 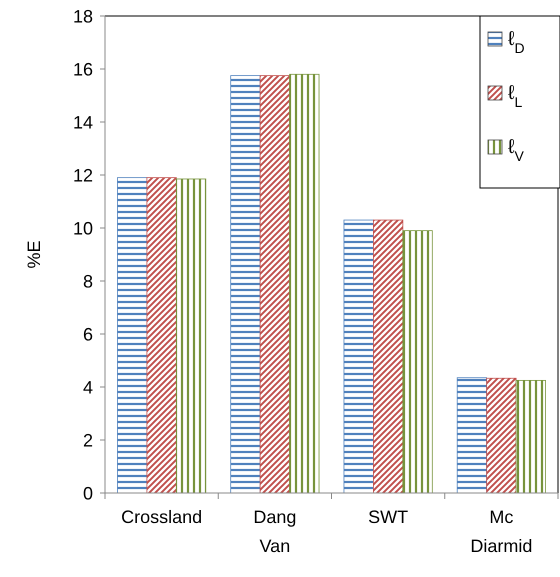 What do you see at coordinates (516, 42) in the screenshot?
I see `legend-label: ℓ$_{D}$` at bounding box center [516, 42].